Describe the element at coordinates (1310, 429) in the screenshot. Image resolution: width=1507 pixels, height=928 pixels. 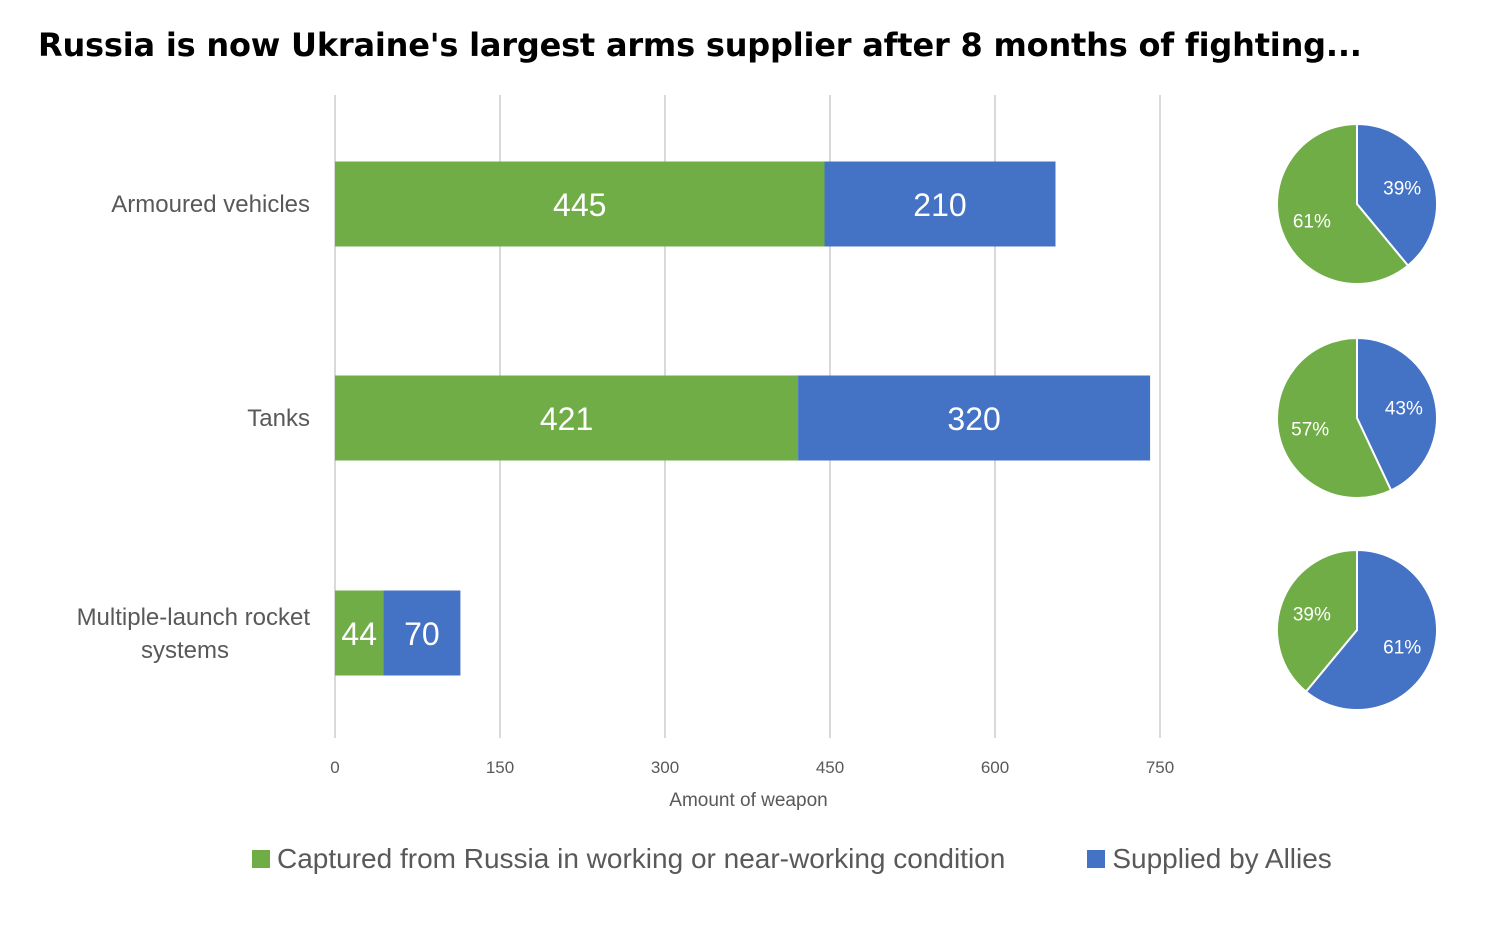
I see `pie-label-tanks-captured: 57%` at that location.